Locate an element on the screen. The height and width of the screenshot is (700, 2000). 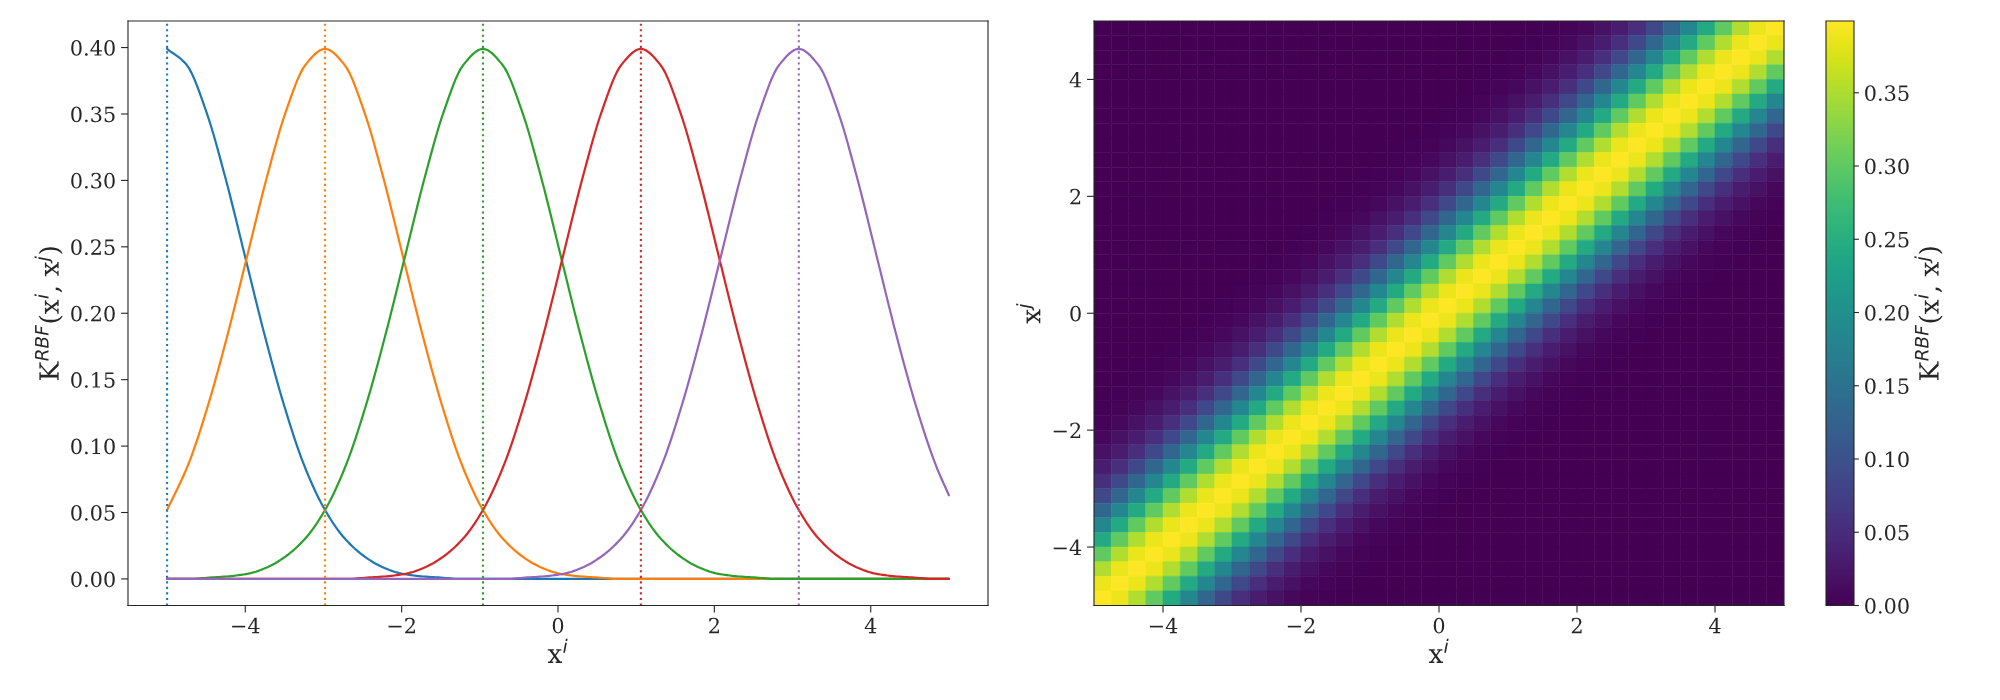
y-tick-label: 0.30 is located at coordinates (93, 180).